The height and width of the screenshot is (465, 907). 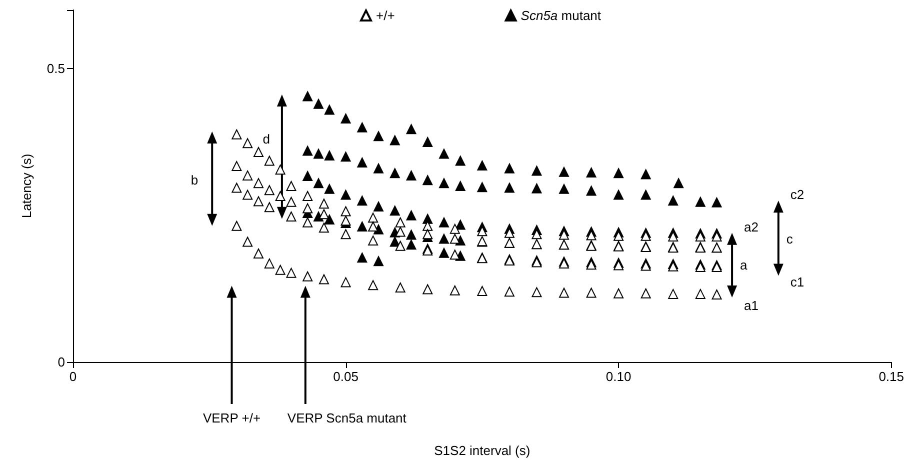 What do you see at coordinates (797, 282) in the screenshot?
I see `annotation: c1` at bounding box center [797, 282].